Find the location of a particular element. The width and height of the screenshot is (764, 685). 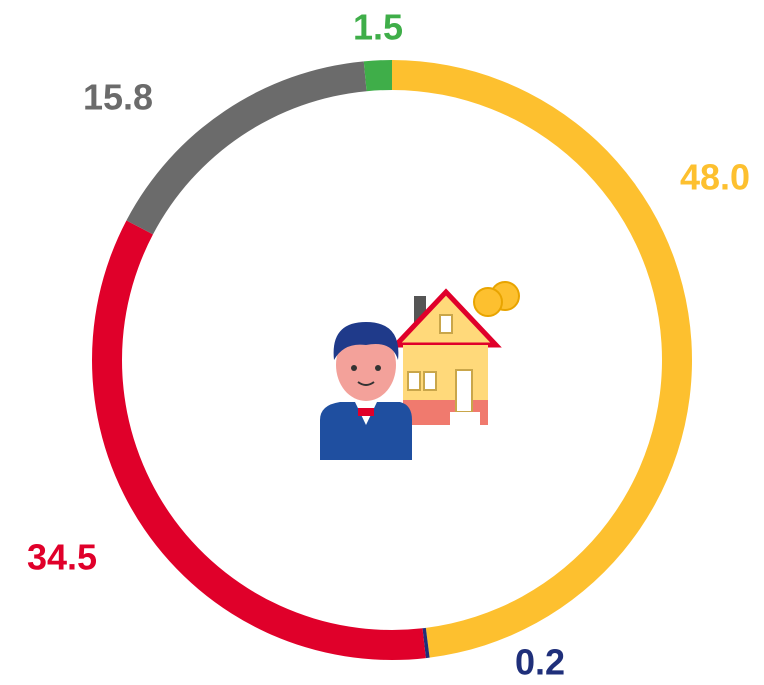

value-label: 1.5 is located at coordinates (378, 27).